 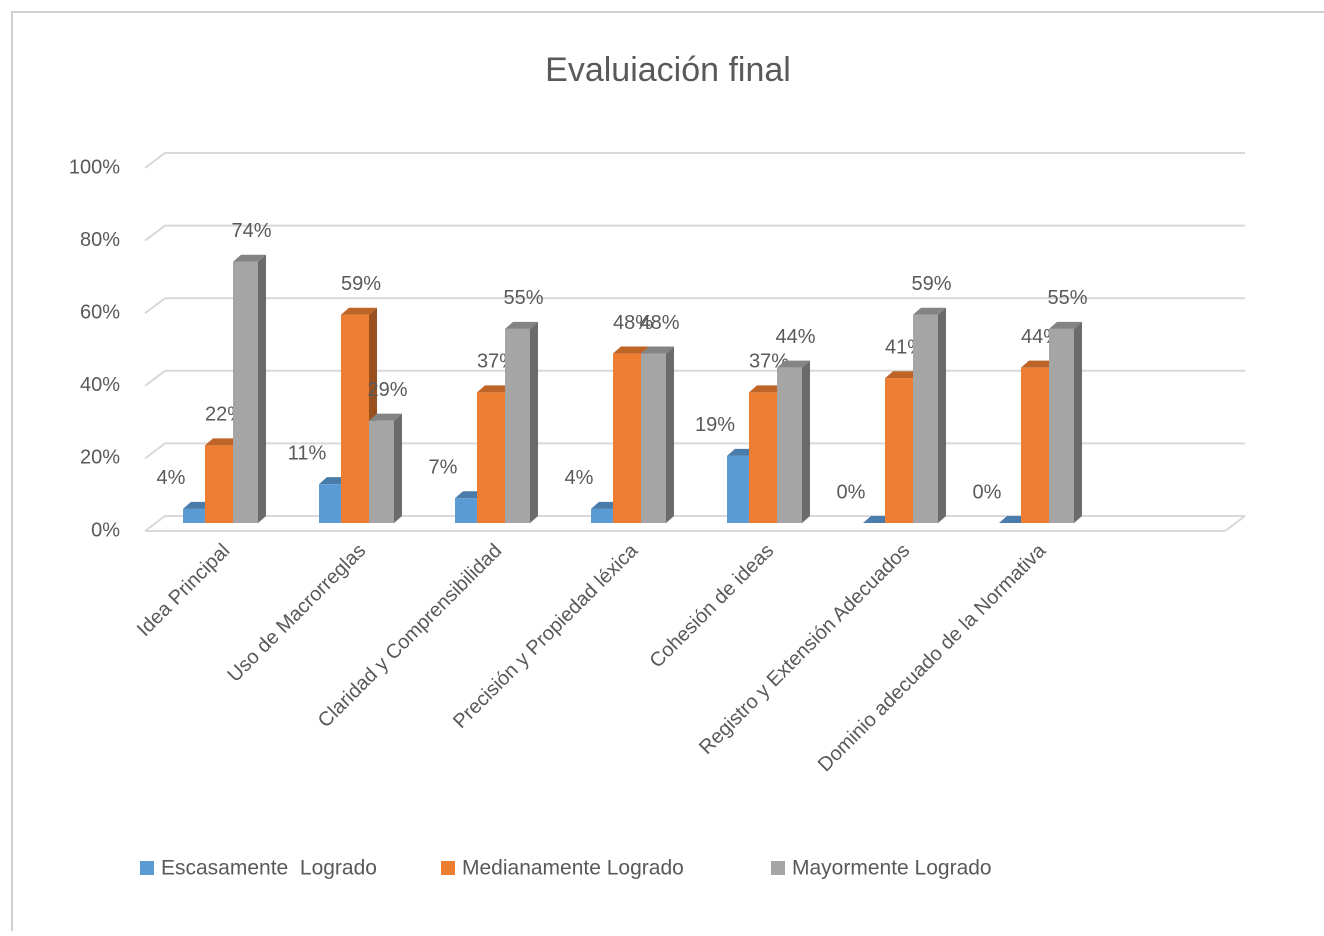 I want to click on y-tick-label: 40%, so click(x=100, y=385).